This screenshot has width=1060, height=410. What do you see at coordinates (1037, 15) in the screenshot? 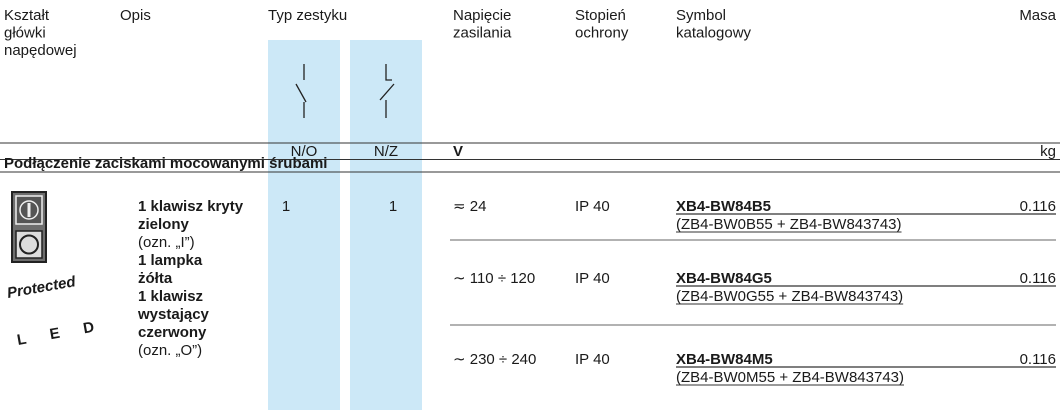
I see `header-text: Masa` at bounding box center [1037, 15].